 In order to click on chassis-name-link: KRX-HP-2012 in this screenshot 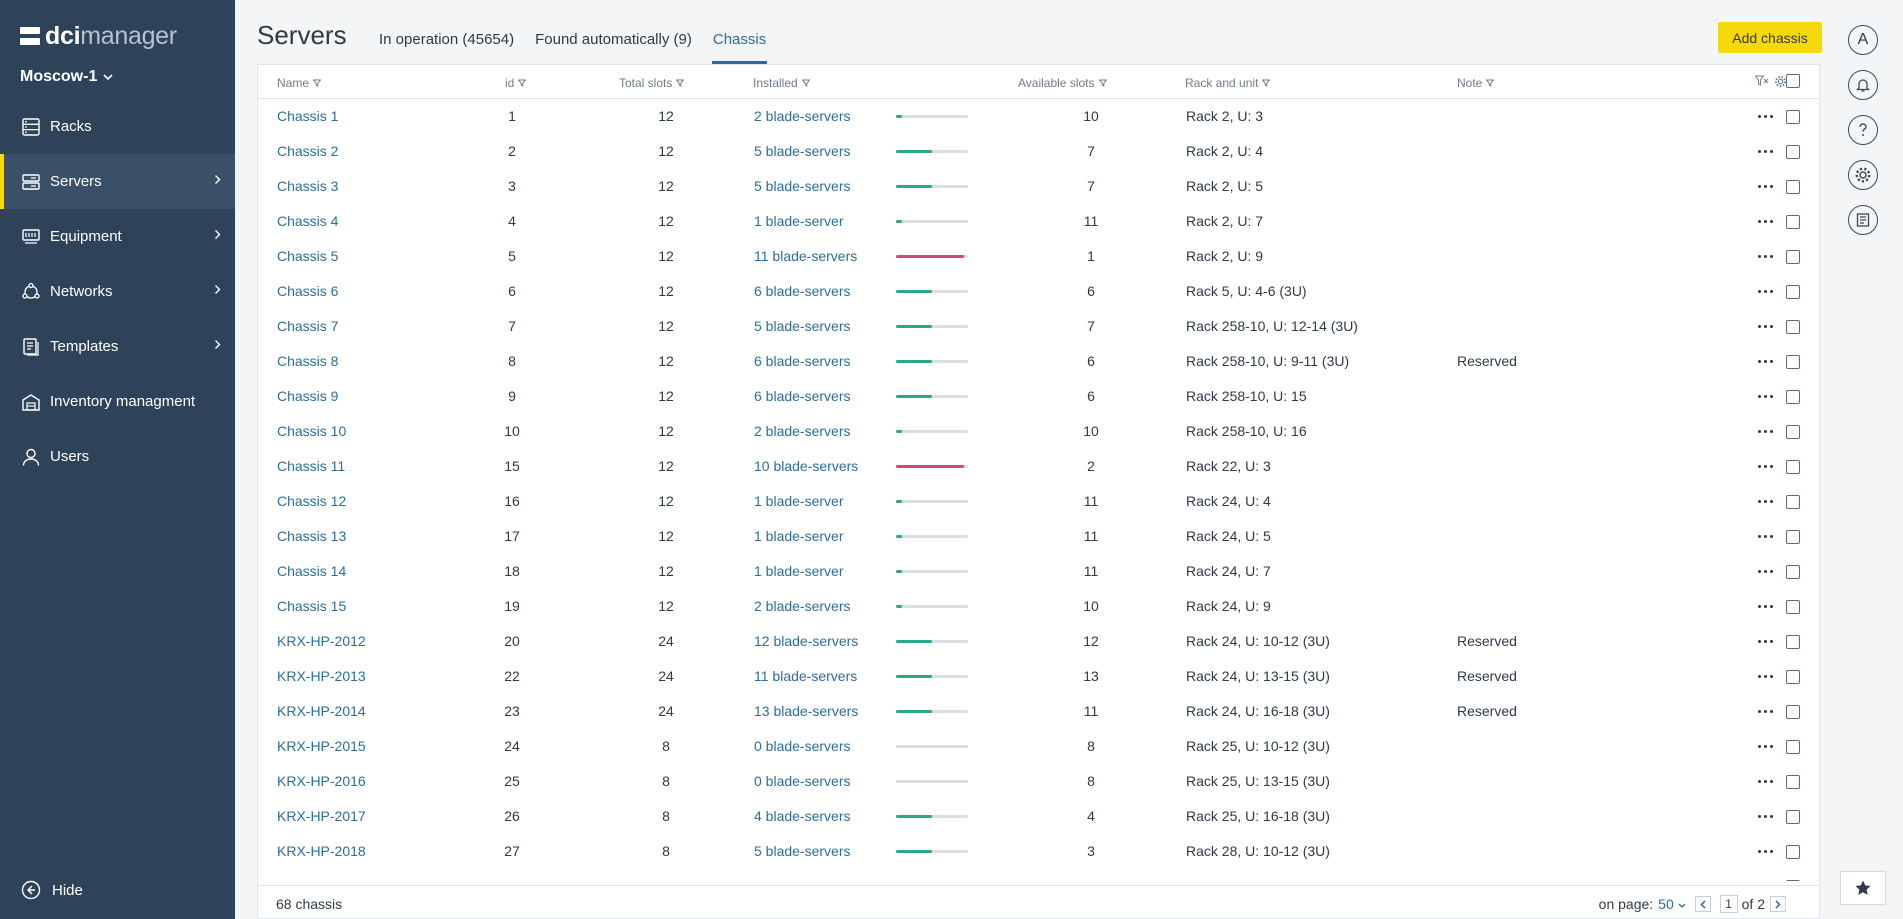, I will do `click(321, 641)`.